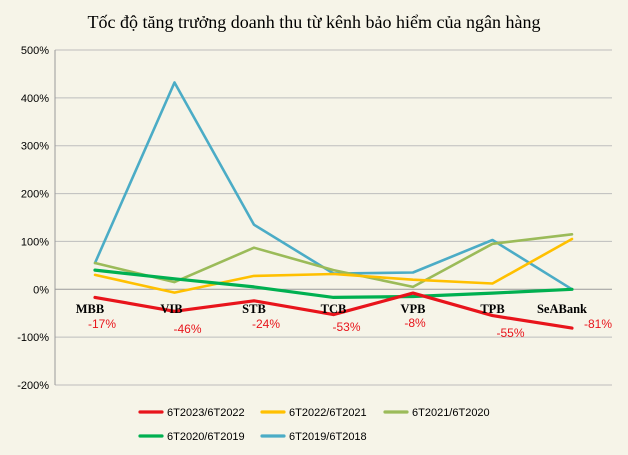  What do you see at coordinates (171, 309) in the screenshot?
I see `x-tick-label: VIB` at bounding box center [171, 309].